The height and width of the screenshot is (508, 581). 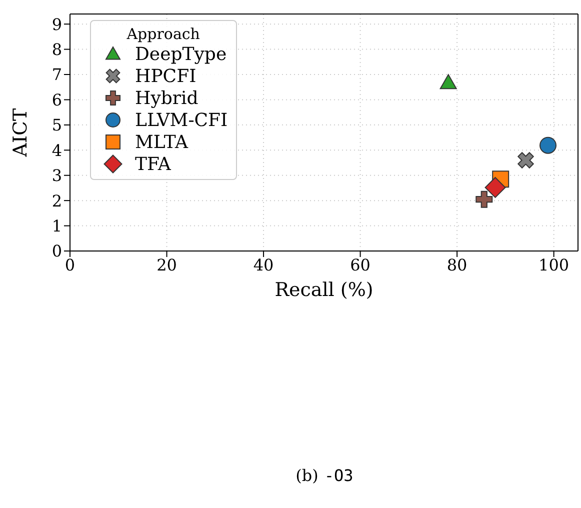 I want to click on y-tick-label: 6, so click(x=57, y=100).